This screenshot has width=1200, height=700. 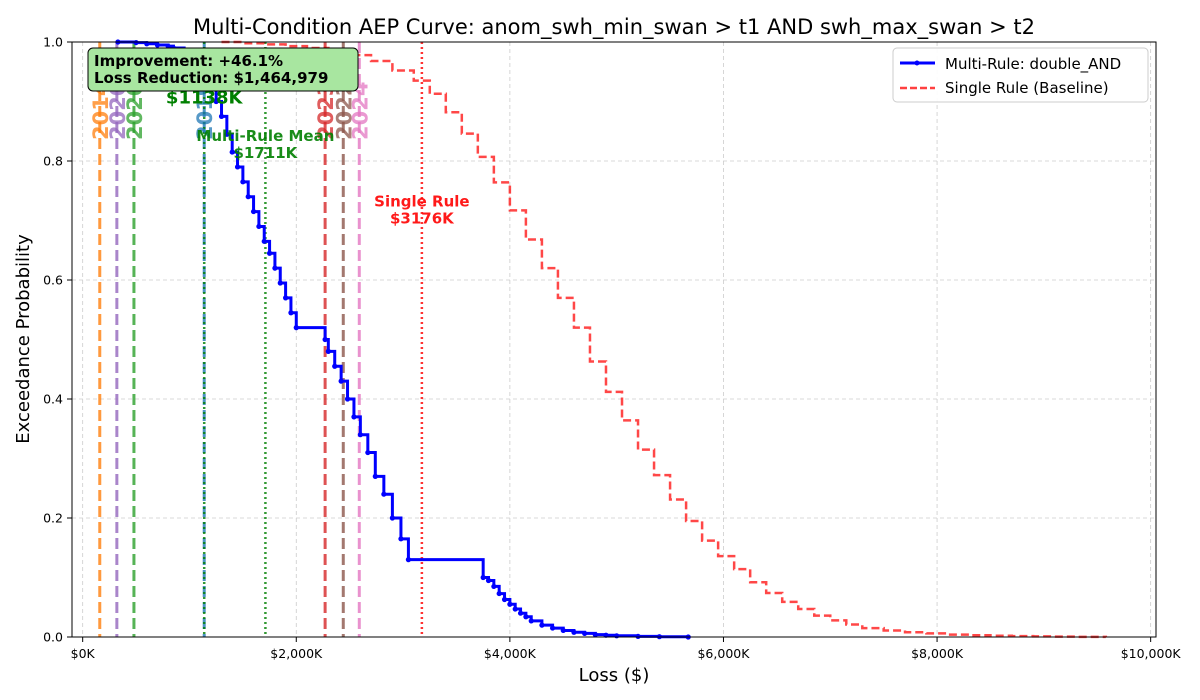 What do you see at coordinates (1151, 653) in the screenshot?
I see `x-tick-label: $10,000K` at bounding box center [1151, 653].